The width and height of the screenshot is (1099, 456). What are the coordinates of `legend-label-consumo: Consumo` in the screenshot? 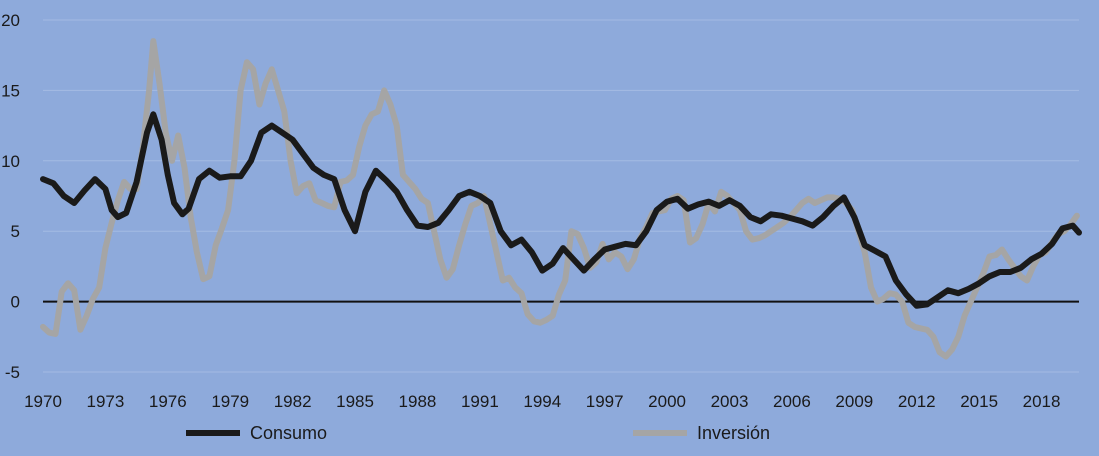 It's located at (288, 433).